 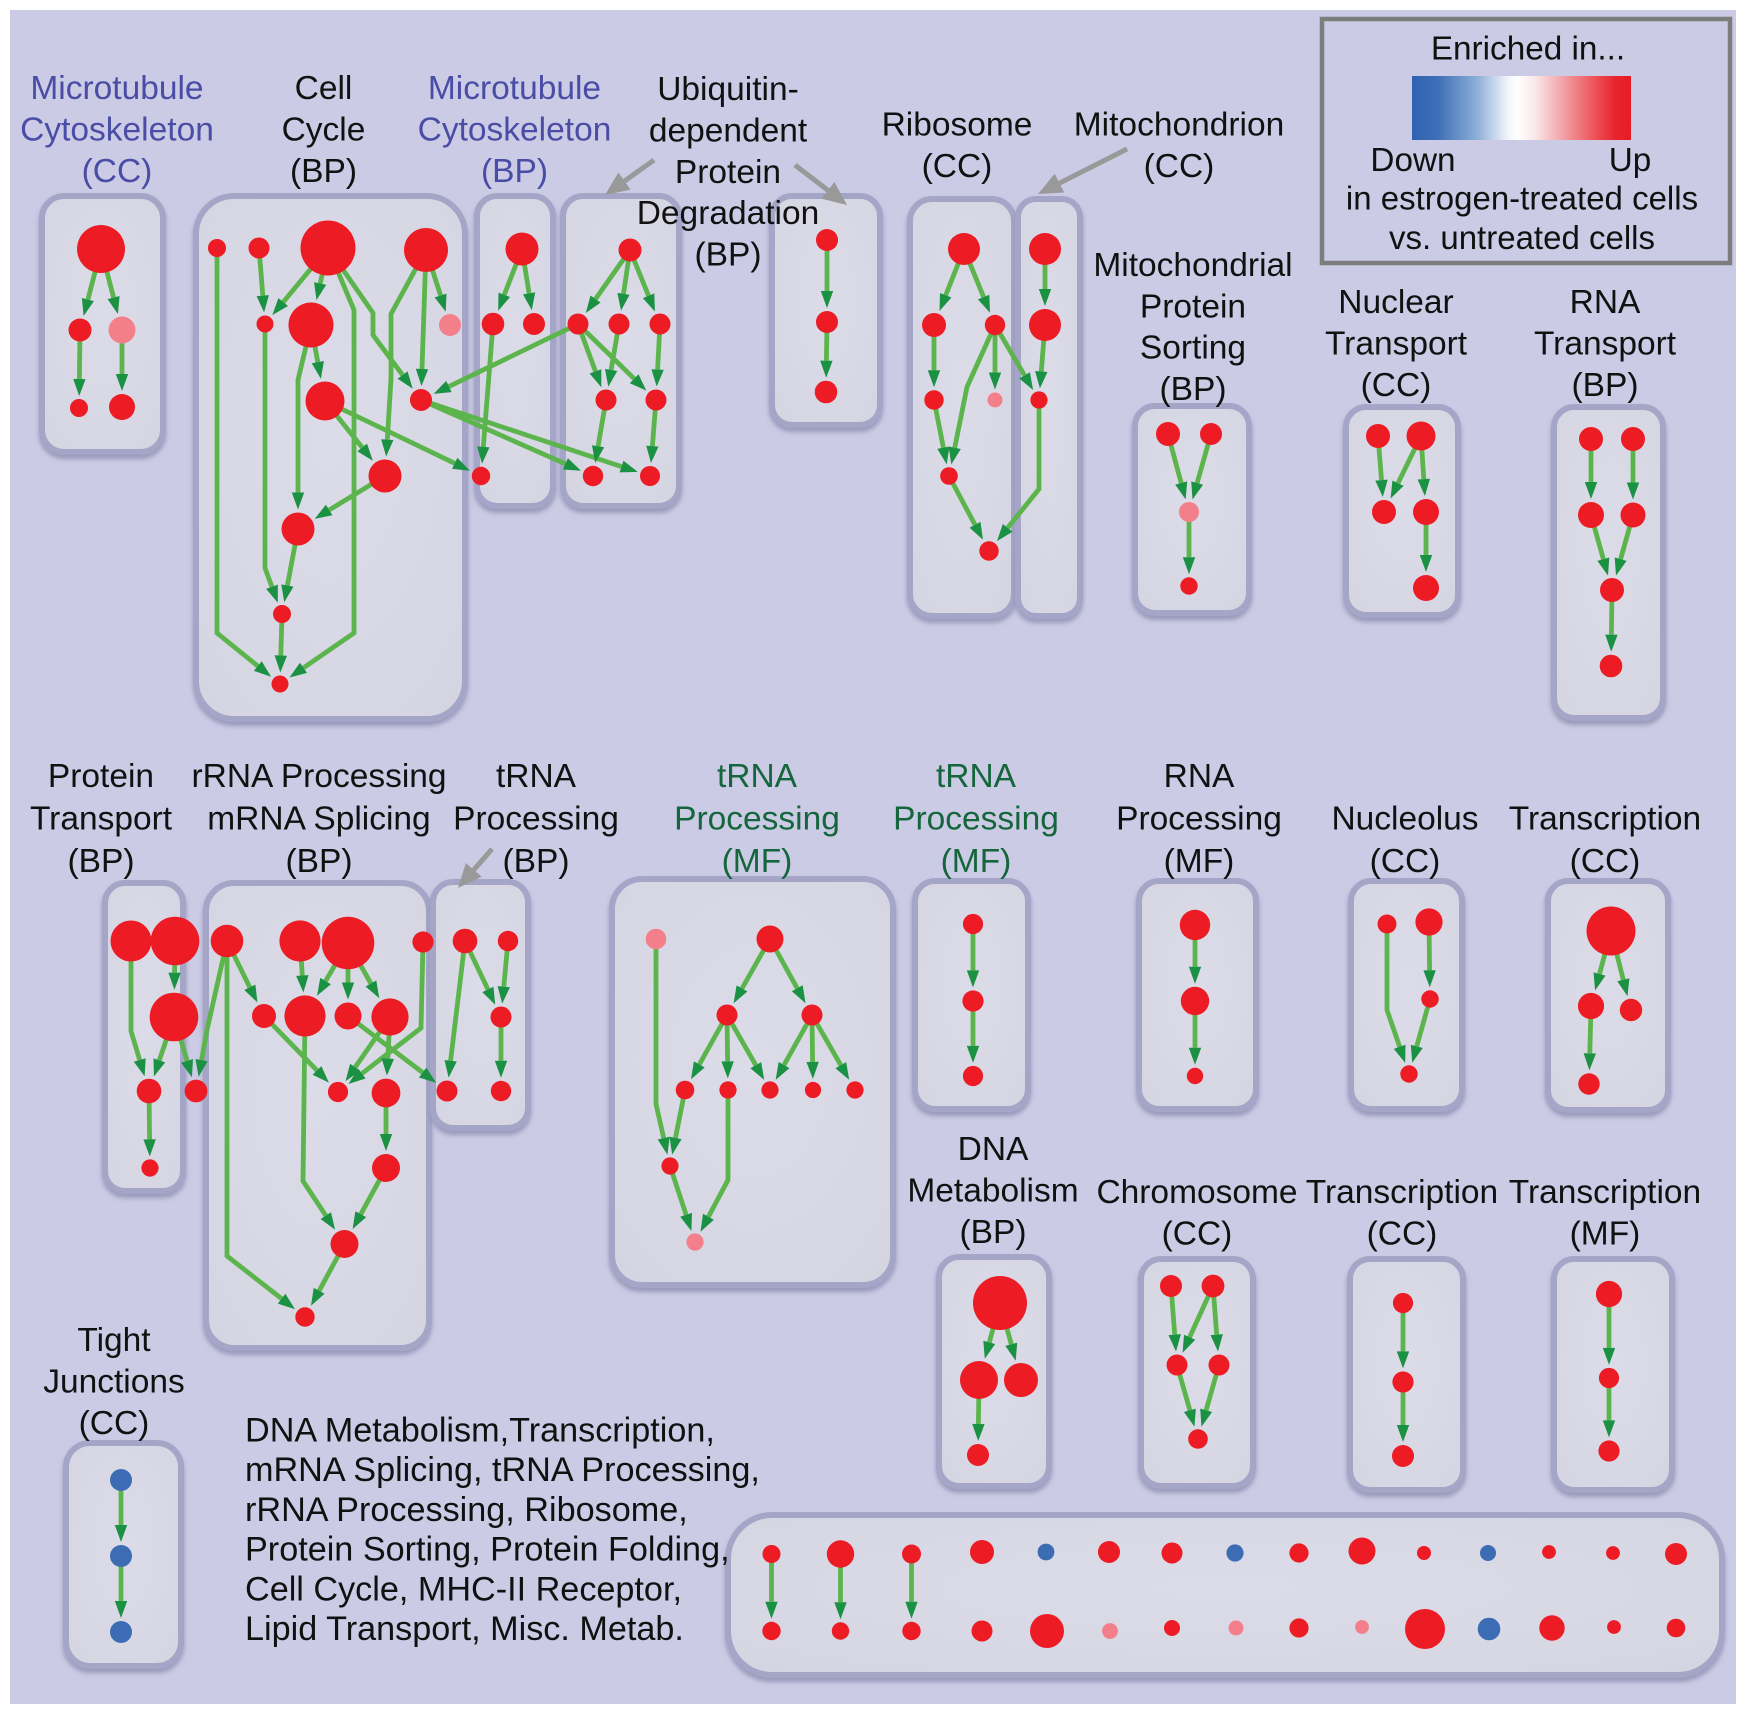 I want to click on svg-text: Cell, so click(x=324, y=88).